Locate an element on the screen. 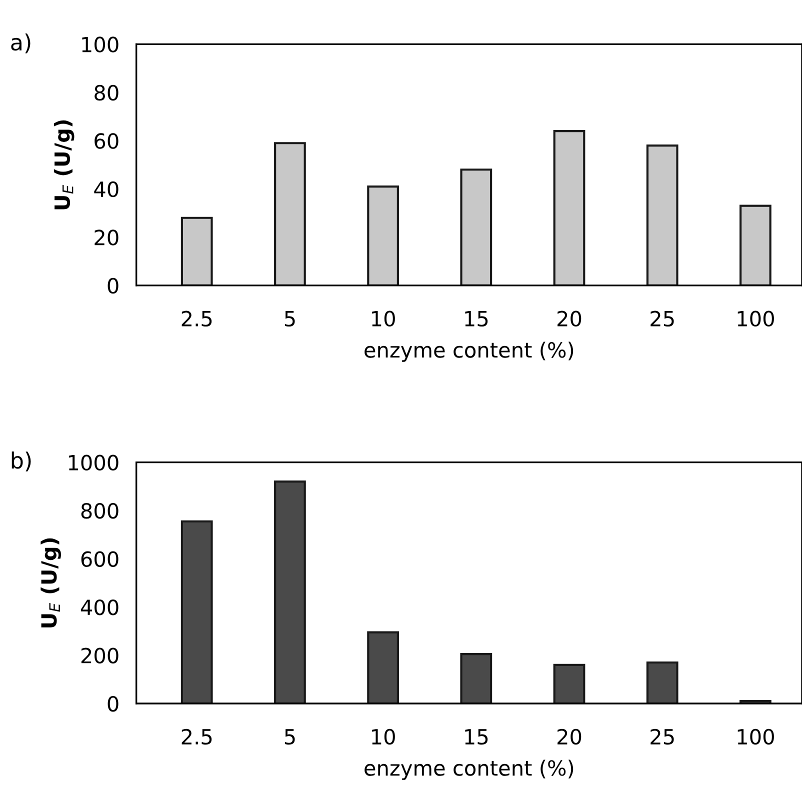 The height and width of the screenshot is (804, 802). y-tick-label: 60 is located at coordinates (106, 141).